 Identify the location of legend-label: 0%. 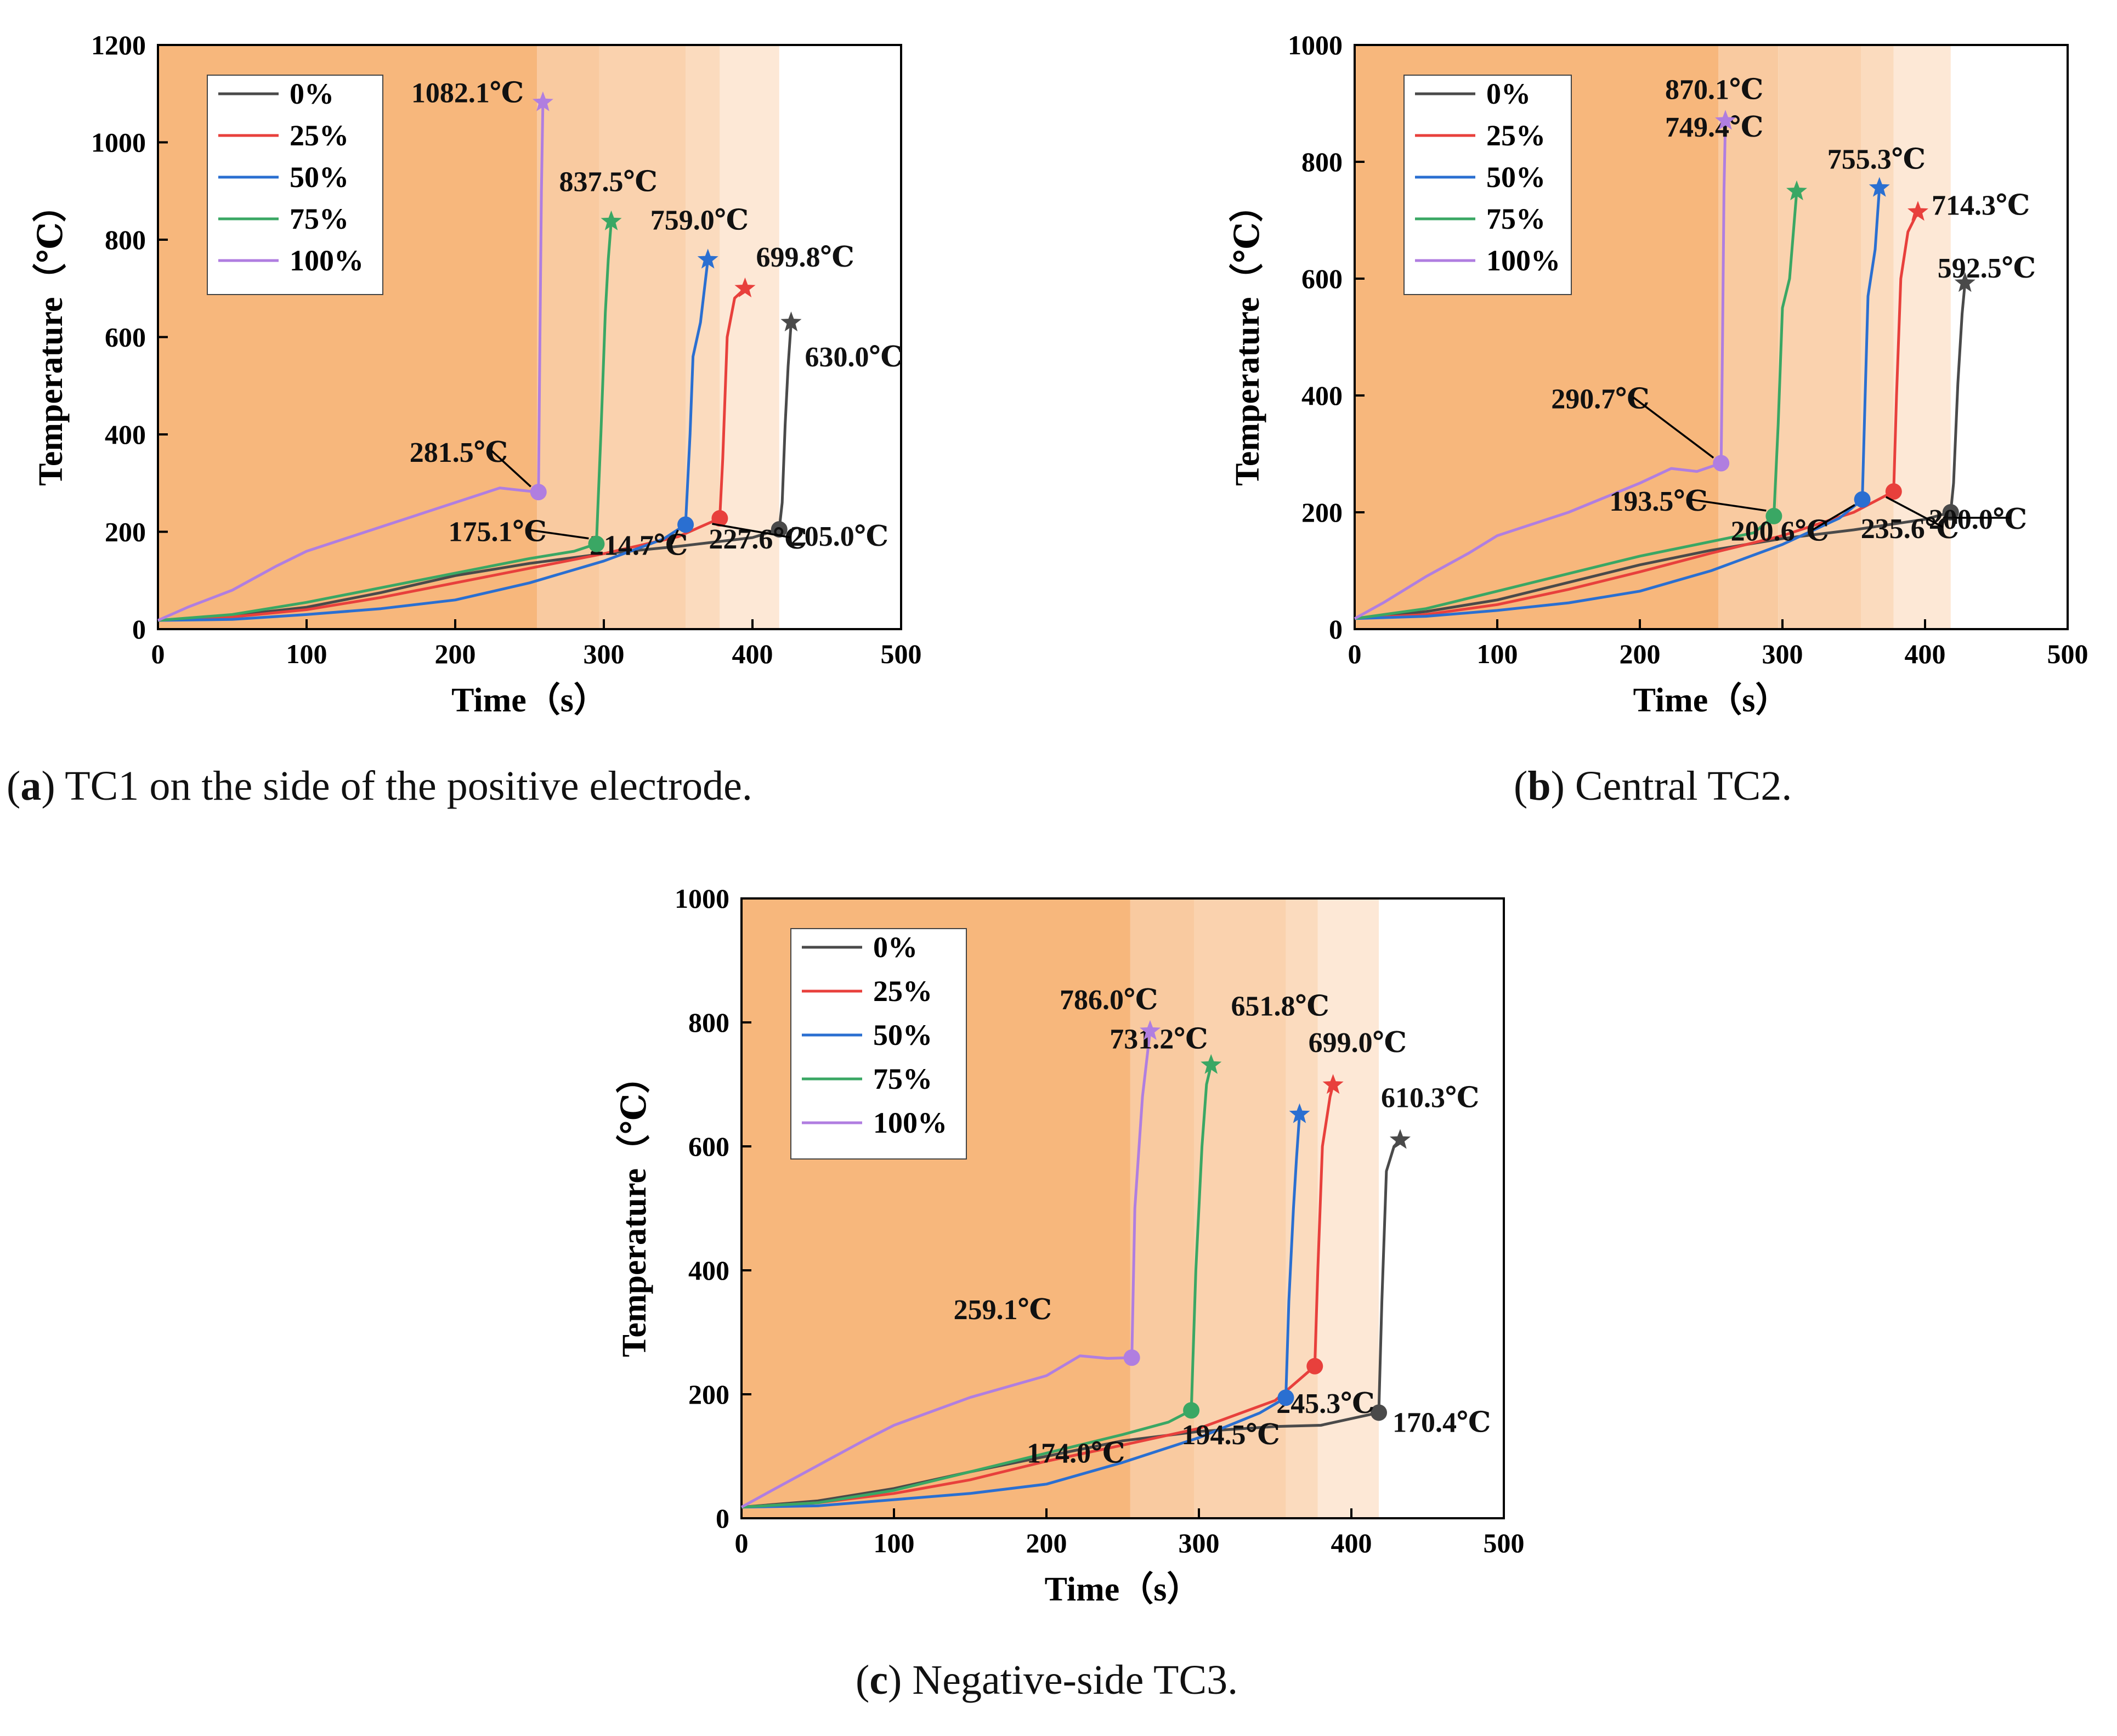
(895, 947).